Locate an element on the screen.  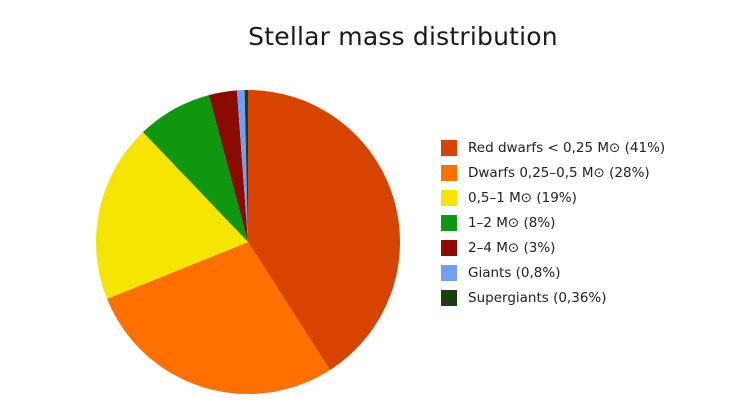
legend-item: Giants (0,8%) is located at coordinates (553, 273).